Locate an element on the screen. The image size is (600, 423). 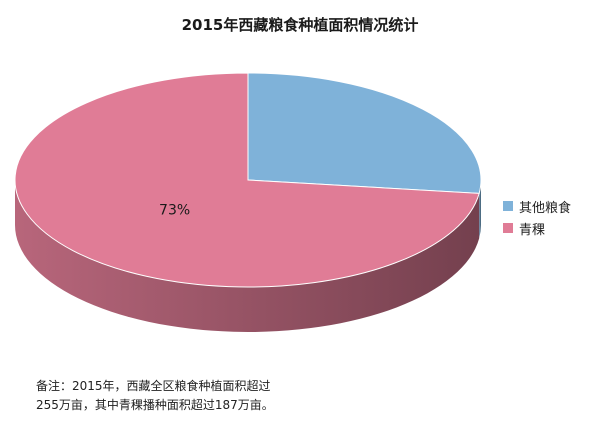
legend-label-other: 其他粮食 is located at coordinates (545, 208).